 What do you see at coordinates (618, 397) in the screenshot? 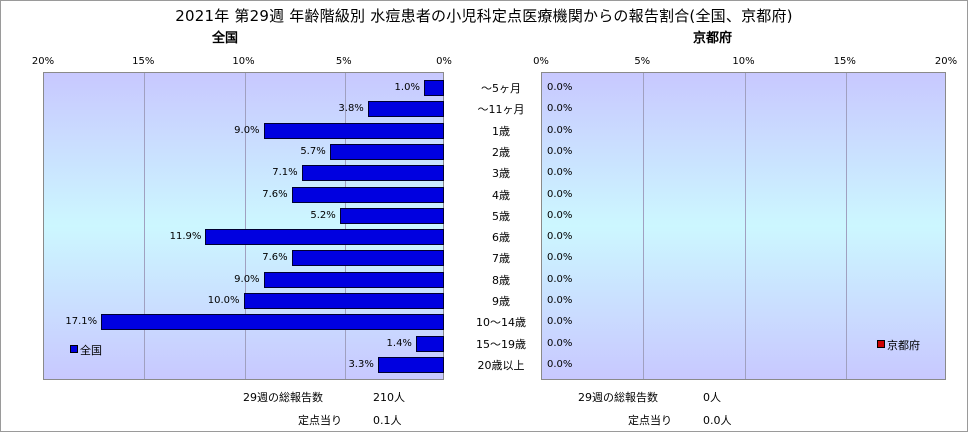
I see `kyoto-total-label: 29週の総報告数` at bounding box center [618, 397].